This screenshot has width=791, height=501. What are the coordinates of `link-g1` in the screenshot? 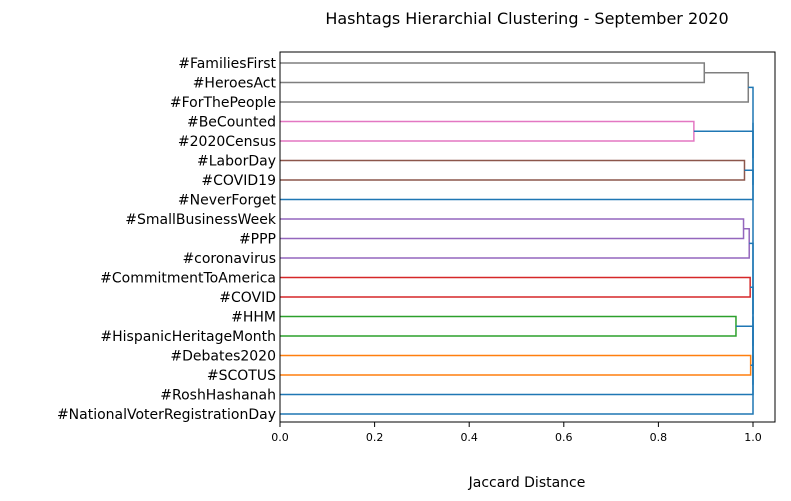 It's located at (493, 73).